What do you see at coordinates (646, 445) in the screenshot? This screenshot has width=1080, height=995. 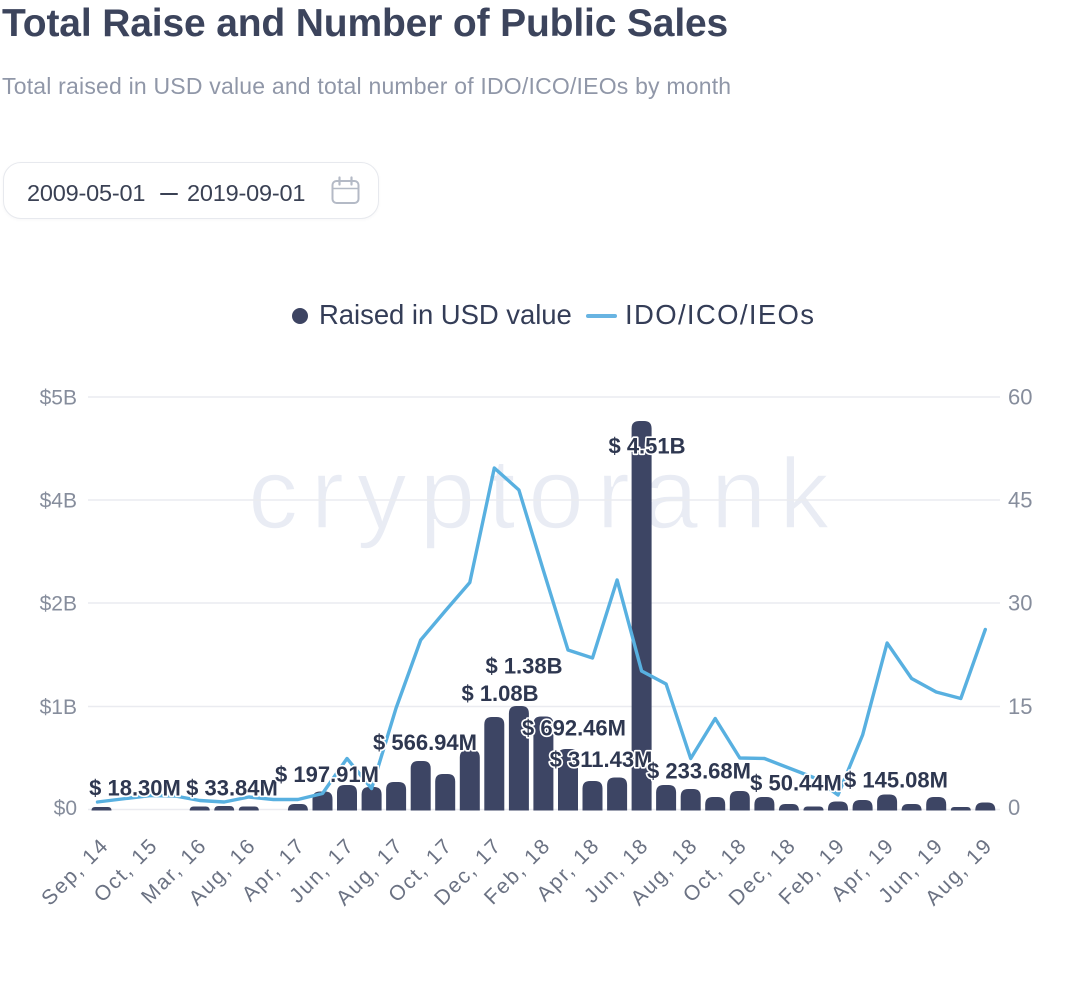 I see `svg-text: $ 4.51B` at bounding box center [646, 445].